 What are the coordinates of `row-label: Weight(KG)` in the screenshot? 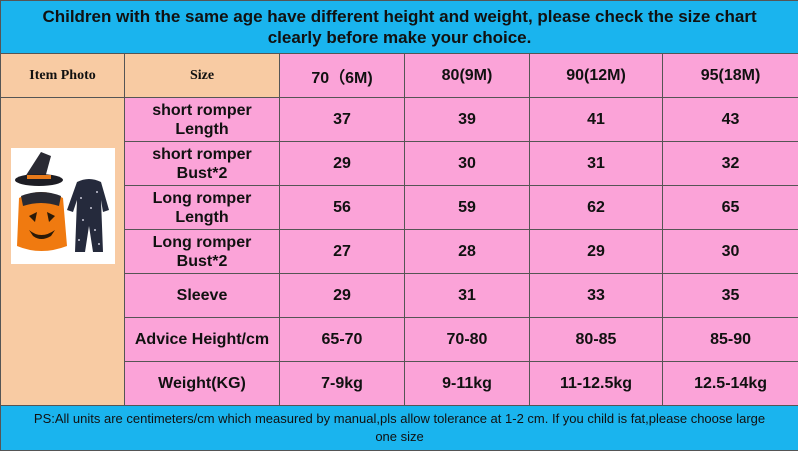 It's located at (202, 383).